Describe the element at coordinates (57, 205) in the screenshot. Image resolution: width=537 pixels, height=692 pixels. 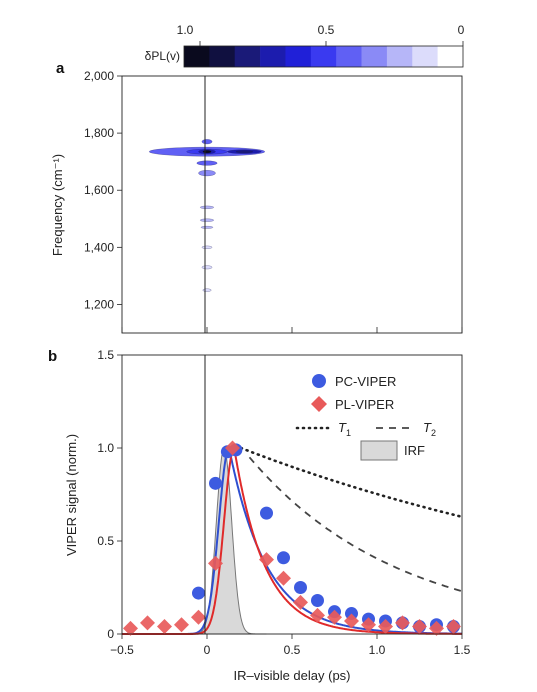
I see `panel-a-ylabel: Frequency (cm⁻¹)` at that location.